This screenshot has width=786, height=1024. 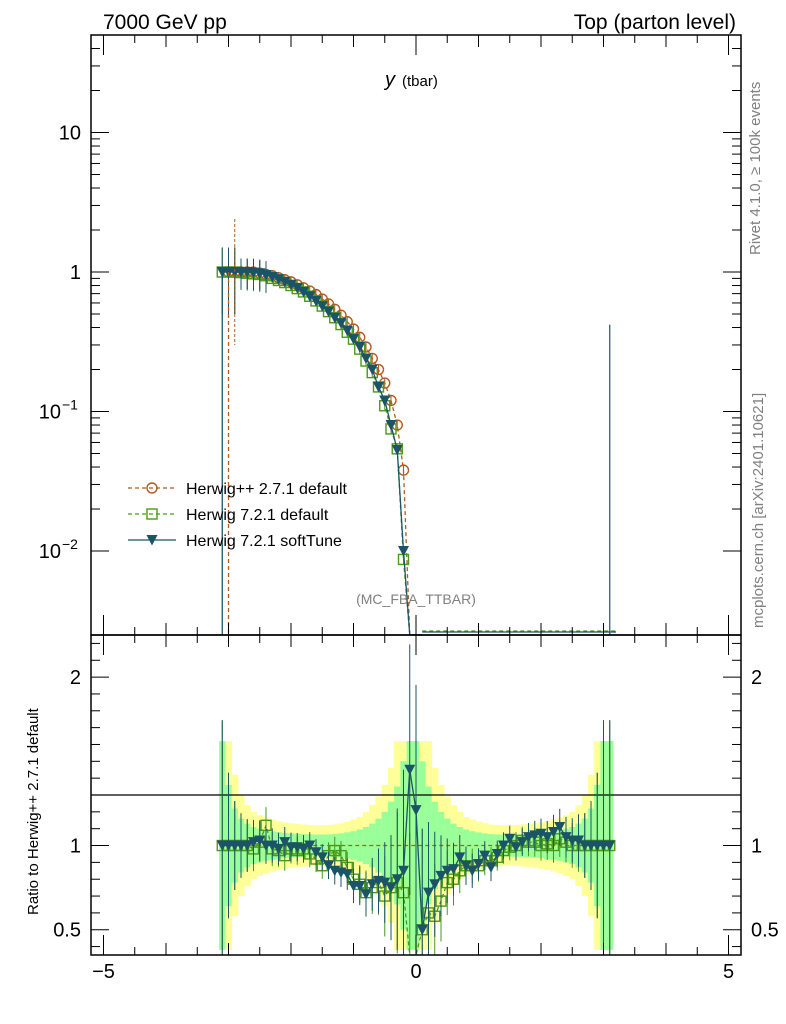 What do you see at coordinates (70, 405) in the screenshot?
I see `y-tick-exponent: −1` at bounding box center [70, 405].